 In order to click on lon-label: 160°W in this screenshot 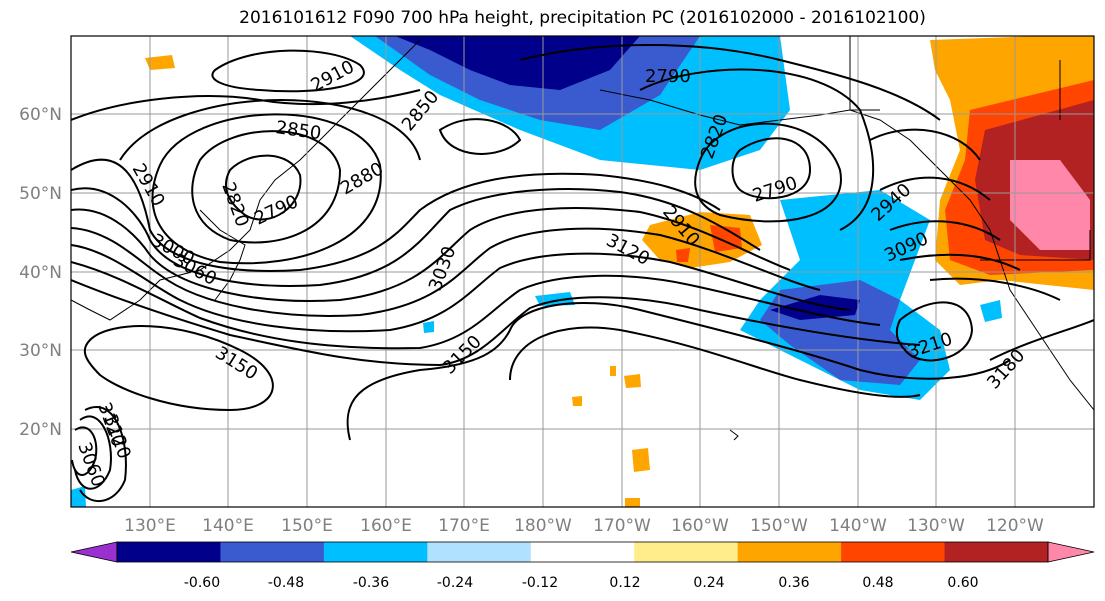, I will do `click(700, 526)`.